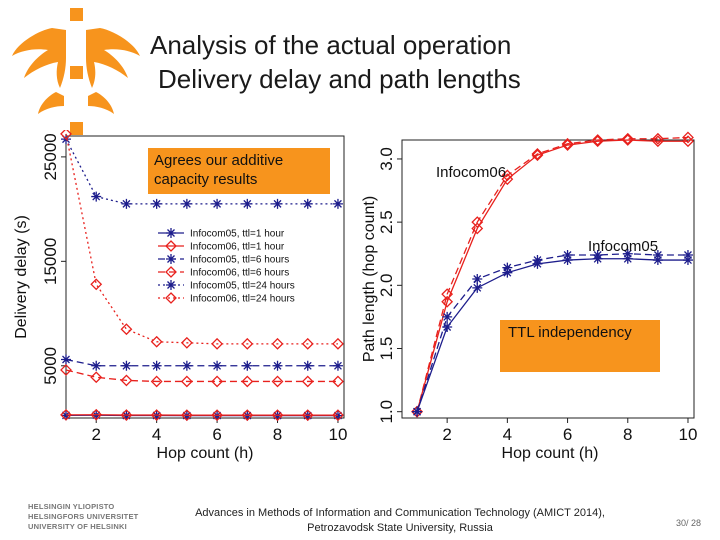  Describe the element at coordinates (76, 71) in the screenshot. I see `flame-icon` at that location.